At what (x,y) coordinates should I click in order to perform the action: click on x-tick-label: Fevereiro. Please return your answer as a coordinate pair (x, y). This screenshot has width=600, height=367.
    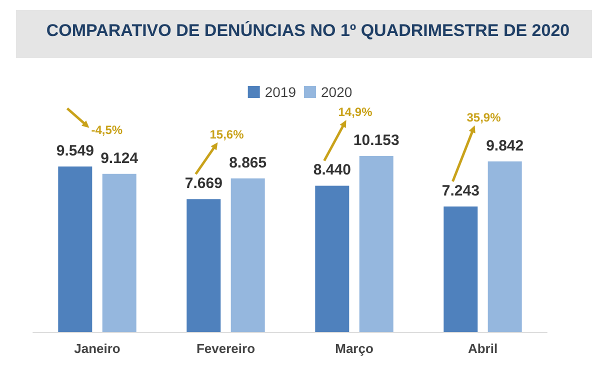
    Looking at the image, I should click on (226, 348).